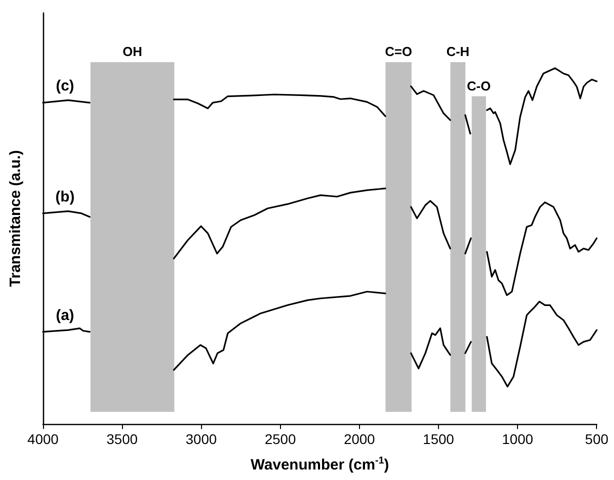 The image size is (614, 480). What do you see at coordinates (360, 439) in the screenshot?
I see `x-tick-label: 2000` at bounding box center [360, 439].